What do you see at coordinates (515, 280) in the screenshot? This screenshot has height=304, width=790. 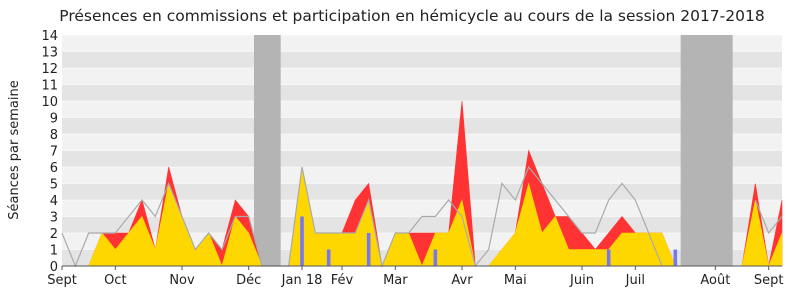 I see `x-tick-label: Mai` at bounding box center [515, 280].